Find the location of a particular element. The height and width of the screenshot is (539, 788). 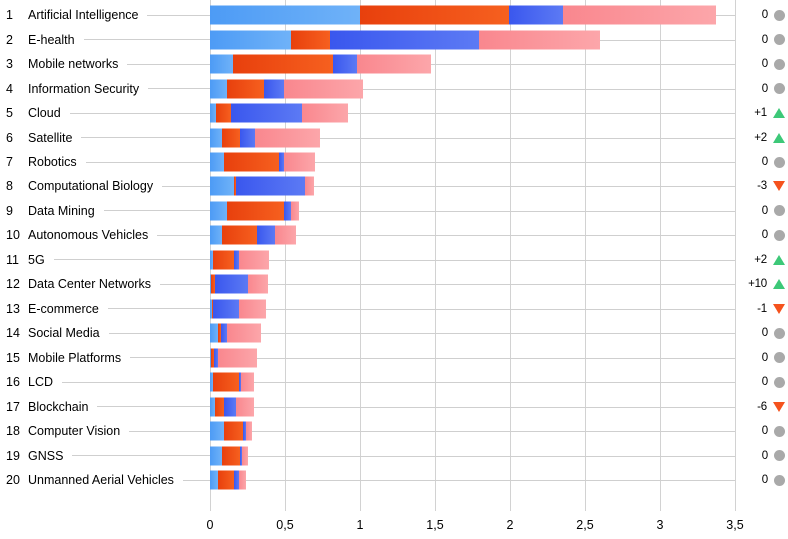

category-label: Cloud is located at coordinates (44, 113).